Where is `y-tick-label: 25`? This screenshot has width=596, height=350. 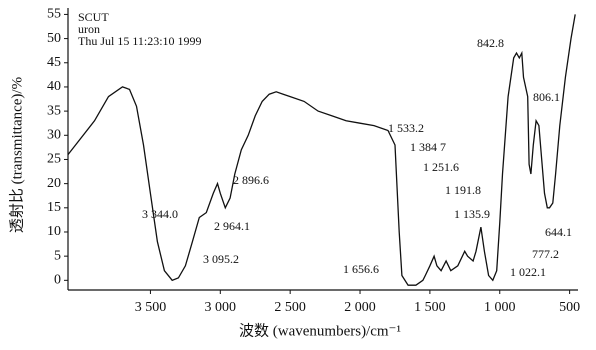 y-tick-label: 25 is located at coordinates (54, 159).